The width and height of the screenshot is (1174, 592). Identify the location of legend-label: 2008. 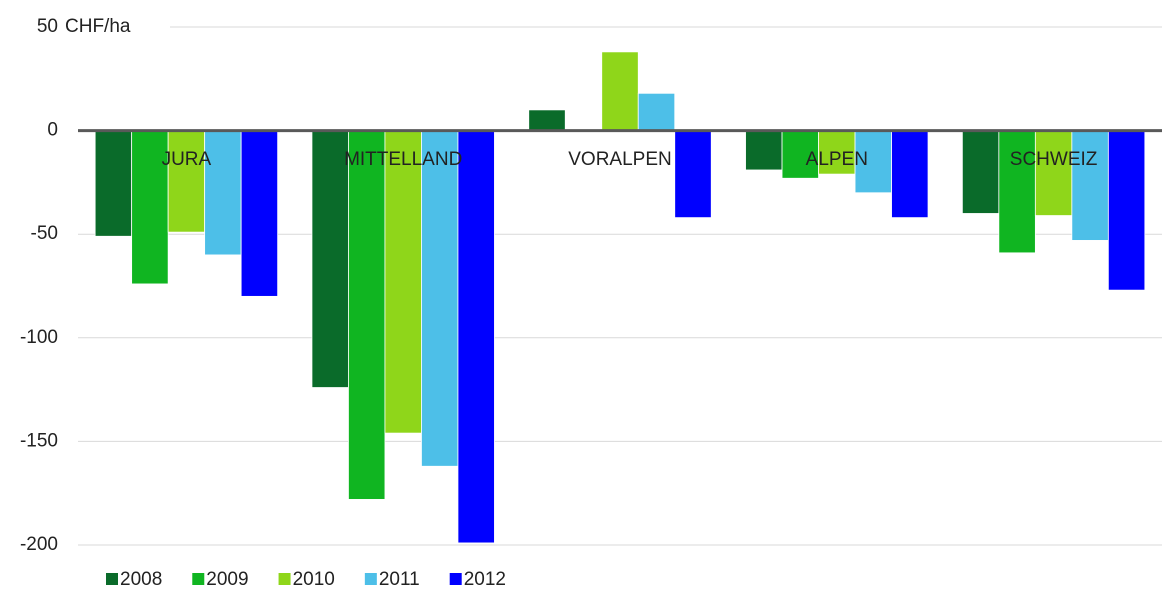
(141, 579).